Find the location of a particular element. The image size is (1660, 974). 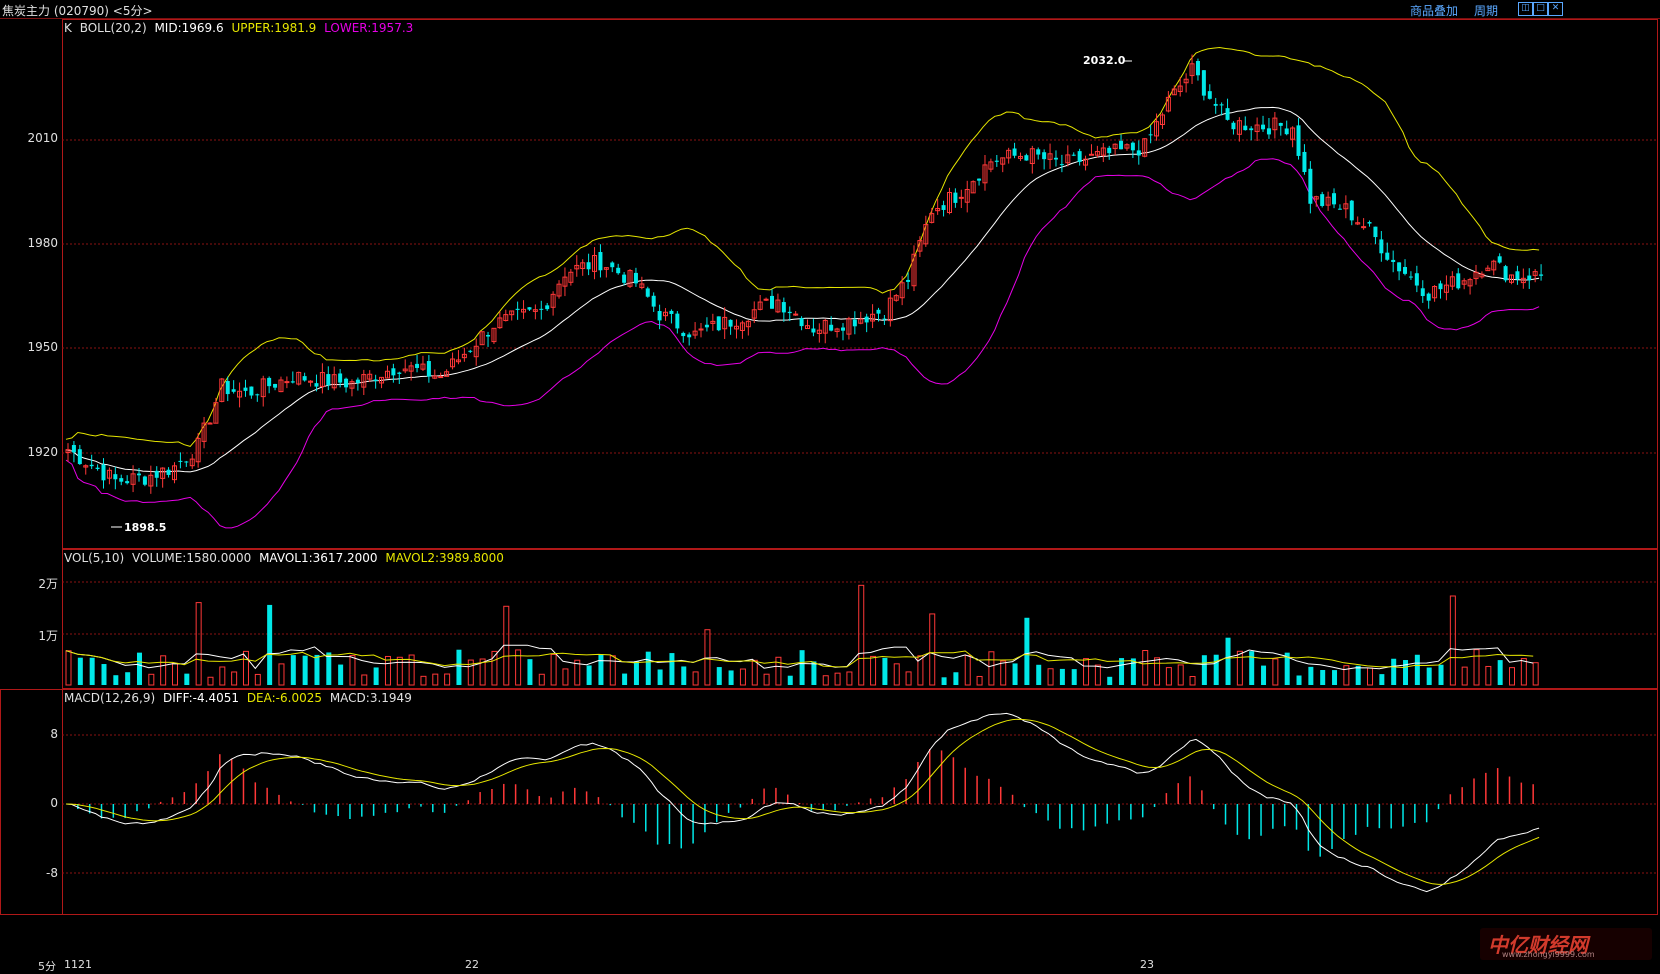

mavol2: MAVOL2:3989.8000 is located at coordinates (444, 558).